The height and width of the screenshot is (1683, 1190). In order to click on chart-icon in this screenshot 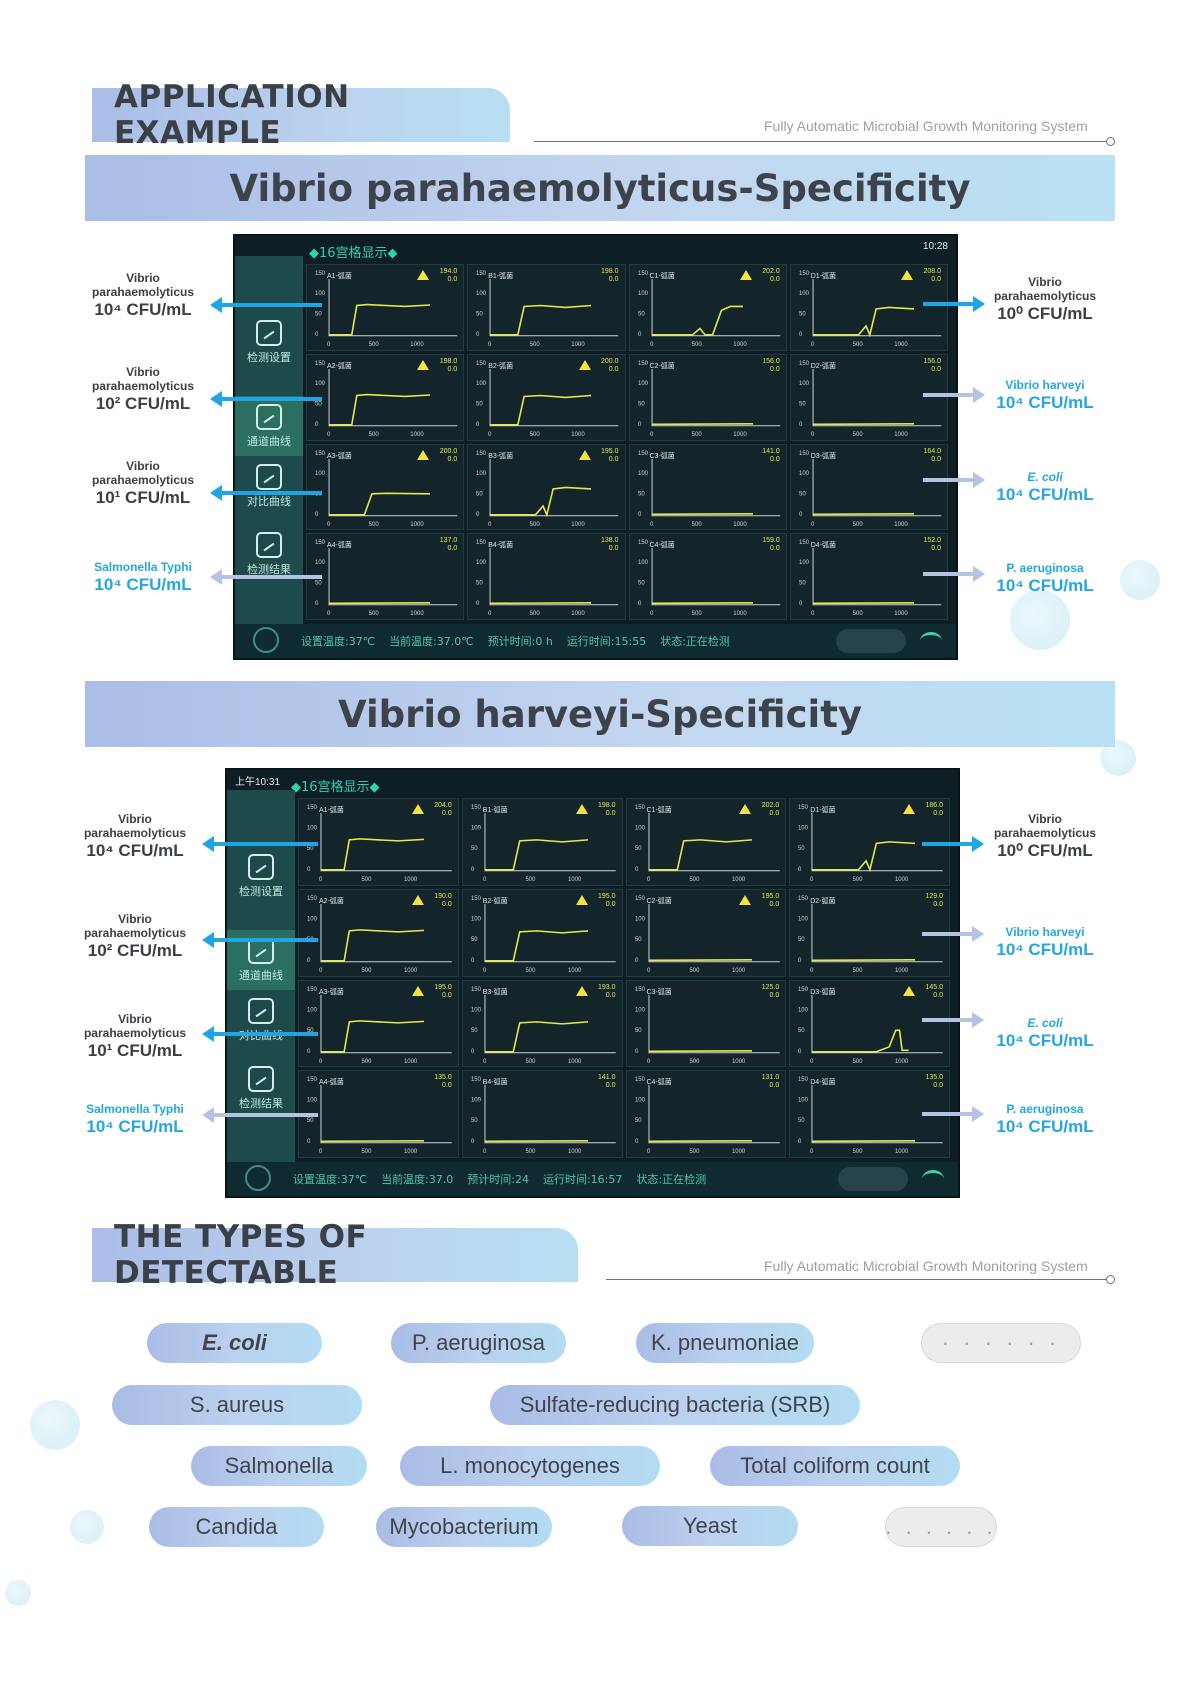, I will do `click(261, 1010)`.